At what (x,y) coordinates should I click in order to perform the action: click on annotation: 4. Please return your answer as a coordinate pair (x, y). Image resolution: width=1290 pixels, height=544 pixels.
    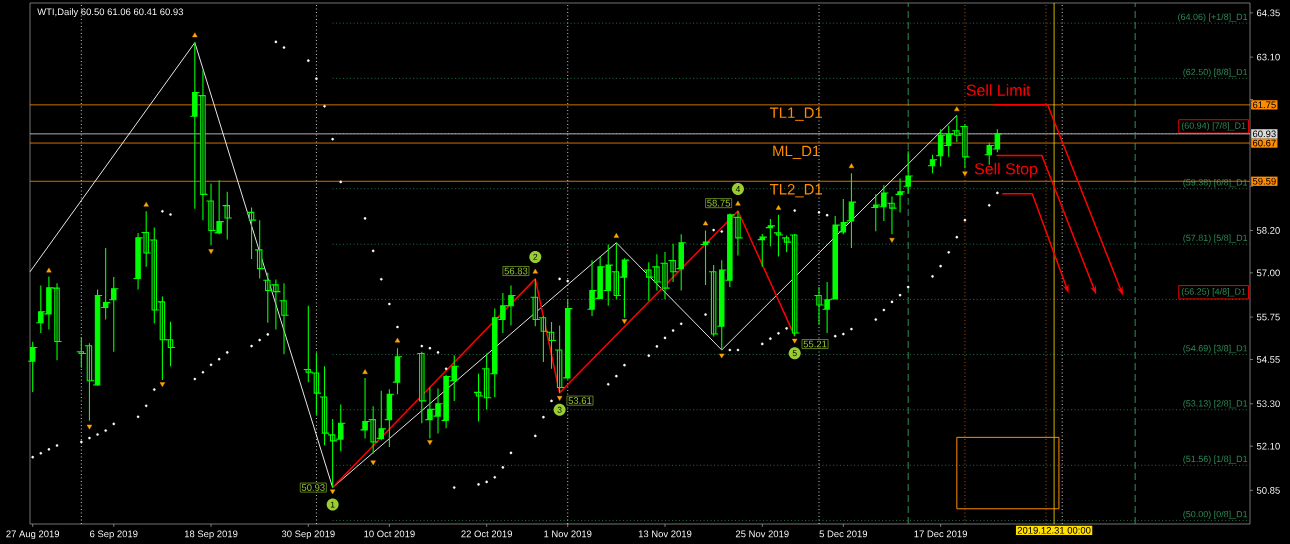
    Looking at the image, I should click on (738, 189).